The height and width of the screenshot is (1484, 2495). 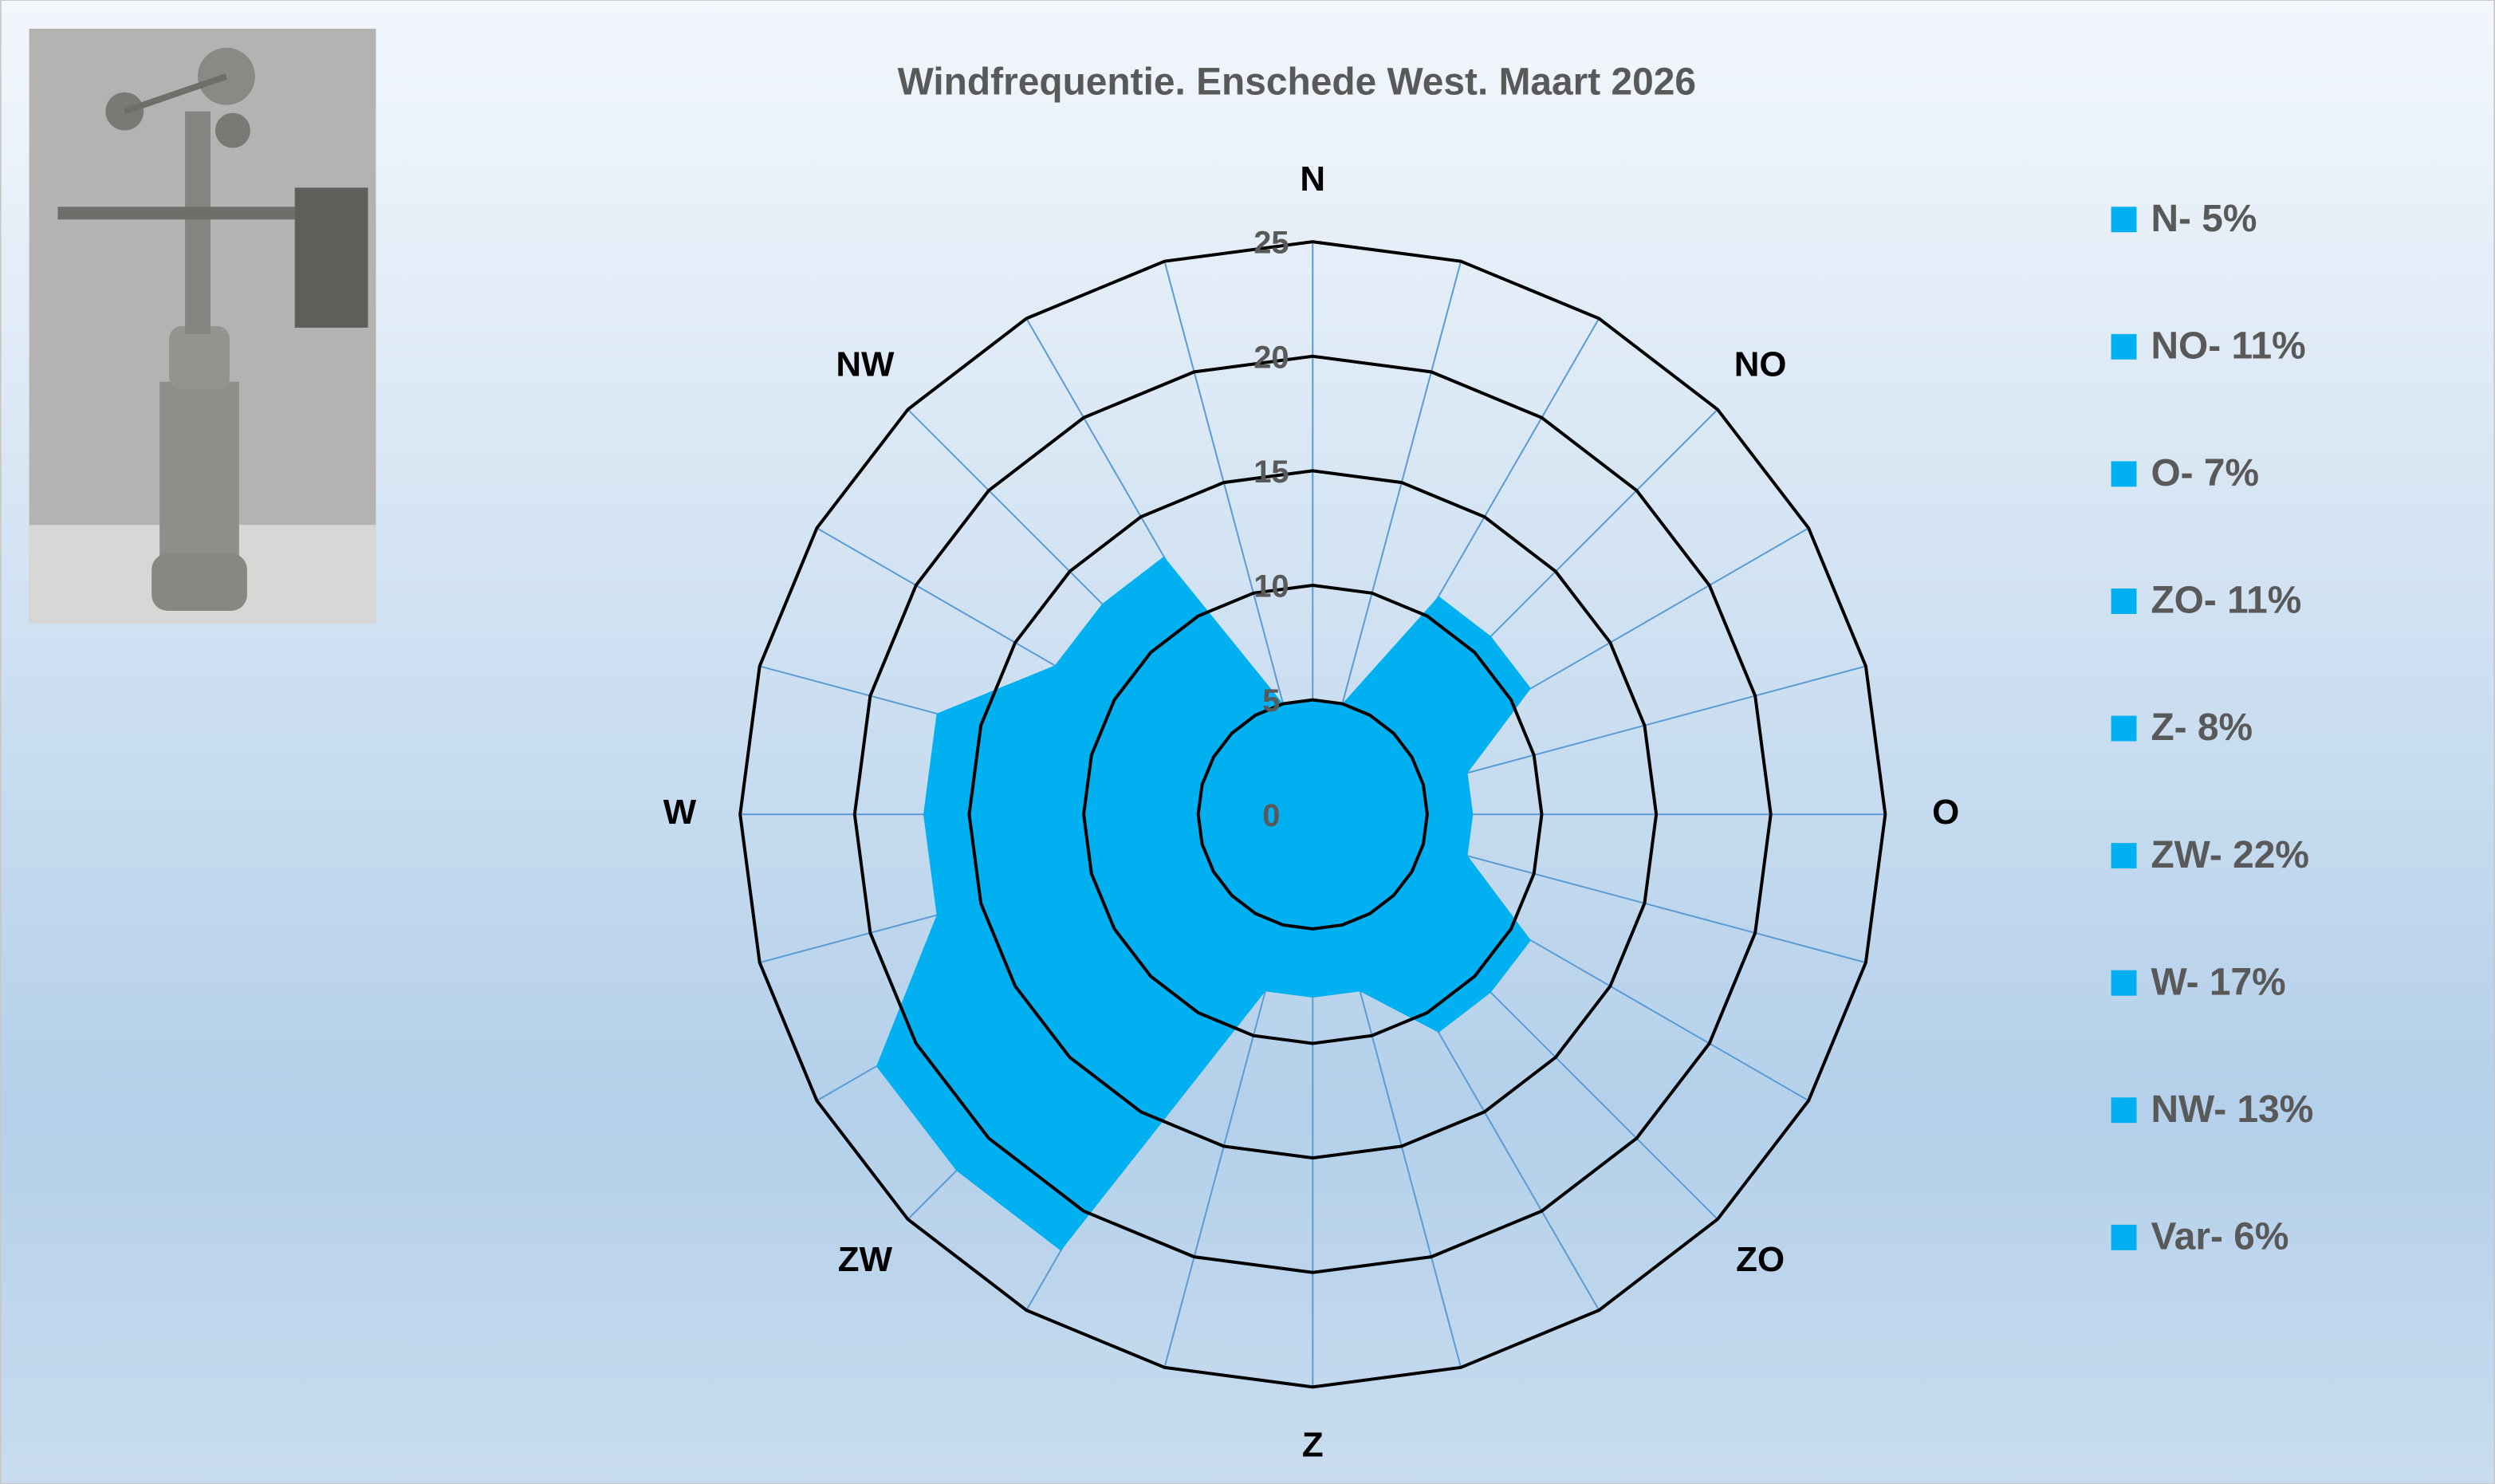 What do you see at coordinates (2219, 1237) in the screenshot?
I see `legend-label: Var- 6%` at bounding box center [2219, 1237].